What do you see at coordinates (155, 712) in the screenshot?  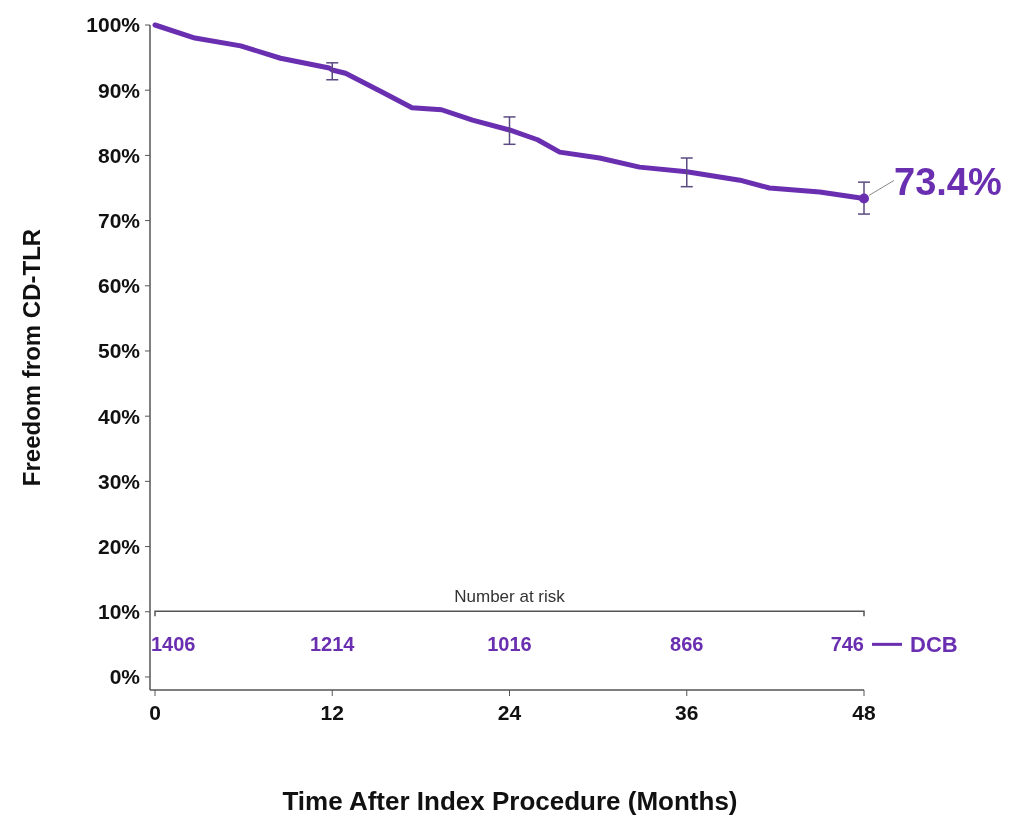 I see `x-tick-label: 0` at bounding box center [155, 712].